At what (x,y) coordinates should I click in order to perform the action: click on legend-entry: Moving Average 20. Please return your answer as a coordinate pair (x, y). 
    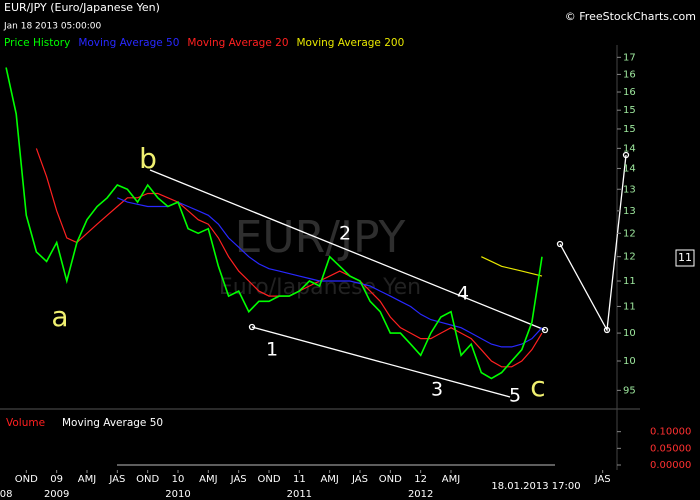
    Looking at the image, I should click on (237, 43).